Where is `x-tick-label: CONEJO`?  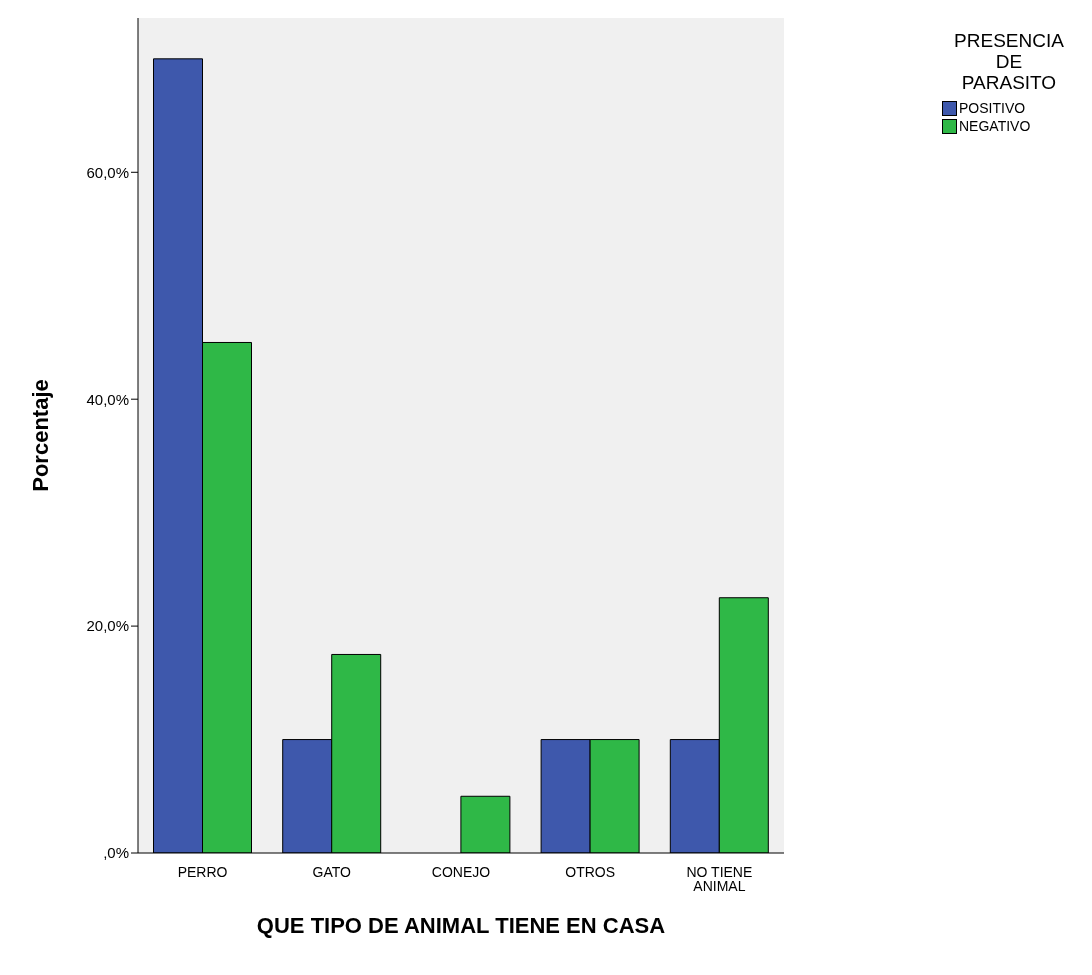 x-tick-label: CONEJO is located at coordinates (461, 872).